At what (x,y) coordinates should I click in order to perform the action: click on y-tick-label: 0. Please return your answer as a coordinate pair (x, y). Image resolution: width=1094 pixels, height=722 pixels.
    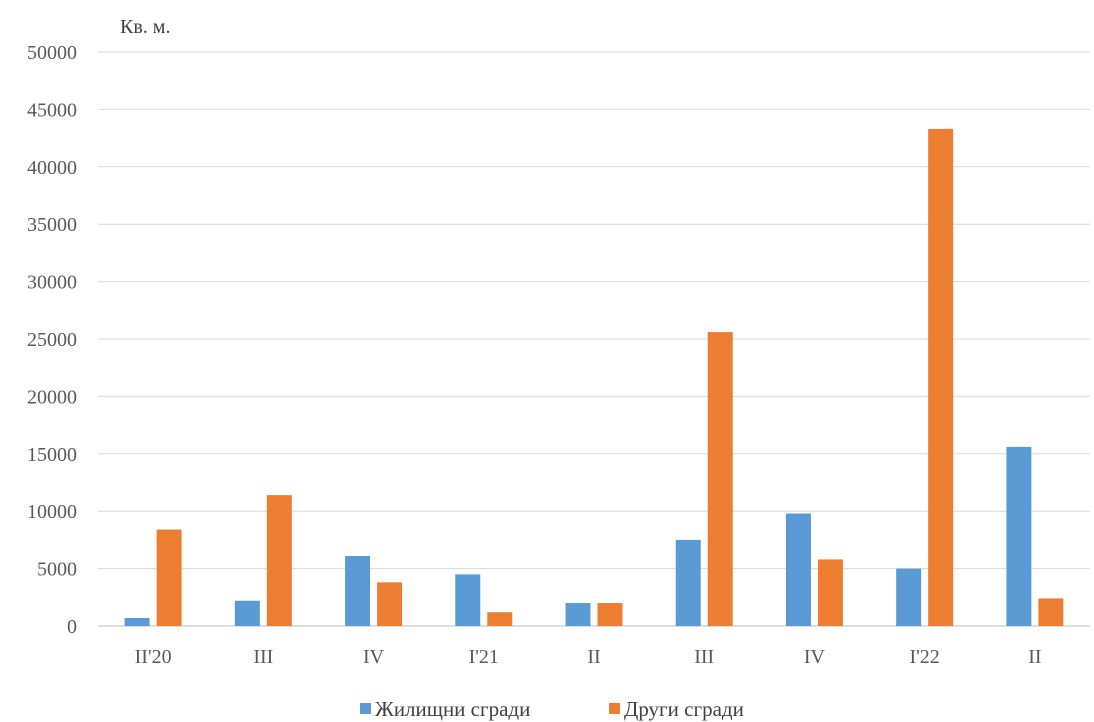
    Looking at the image, I should click on (72, 627).